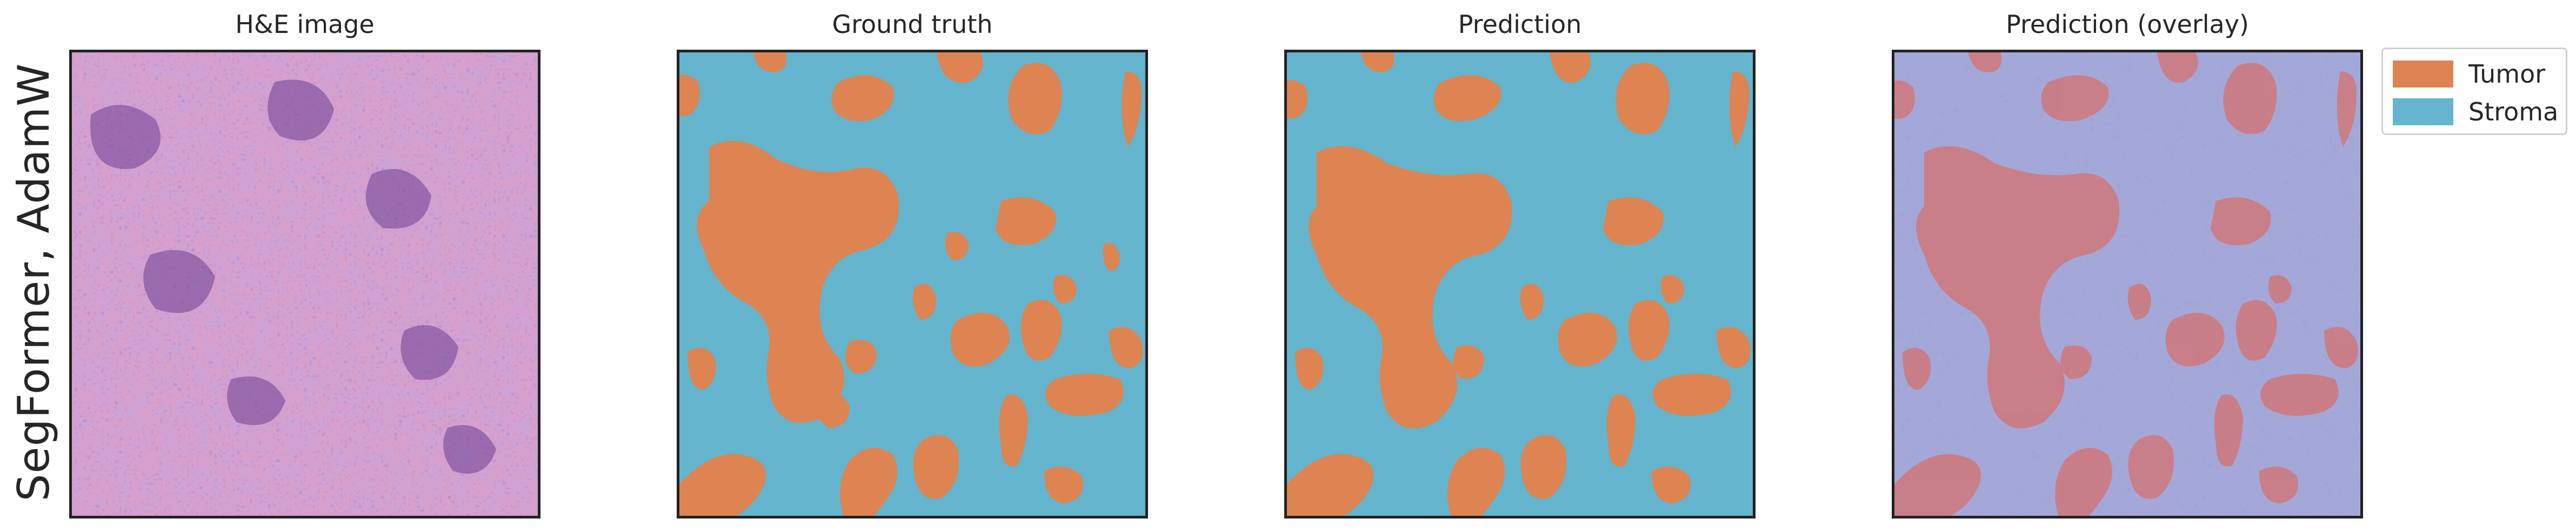 The image size is (2576, 532). I want to click on legend-swatch-stroma, so click(2423, 111).